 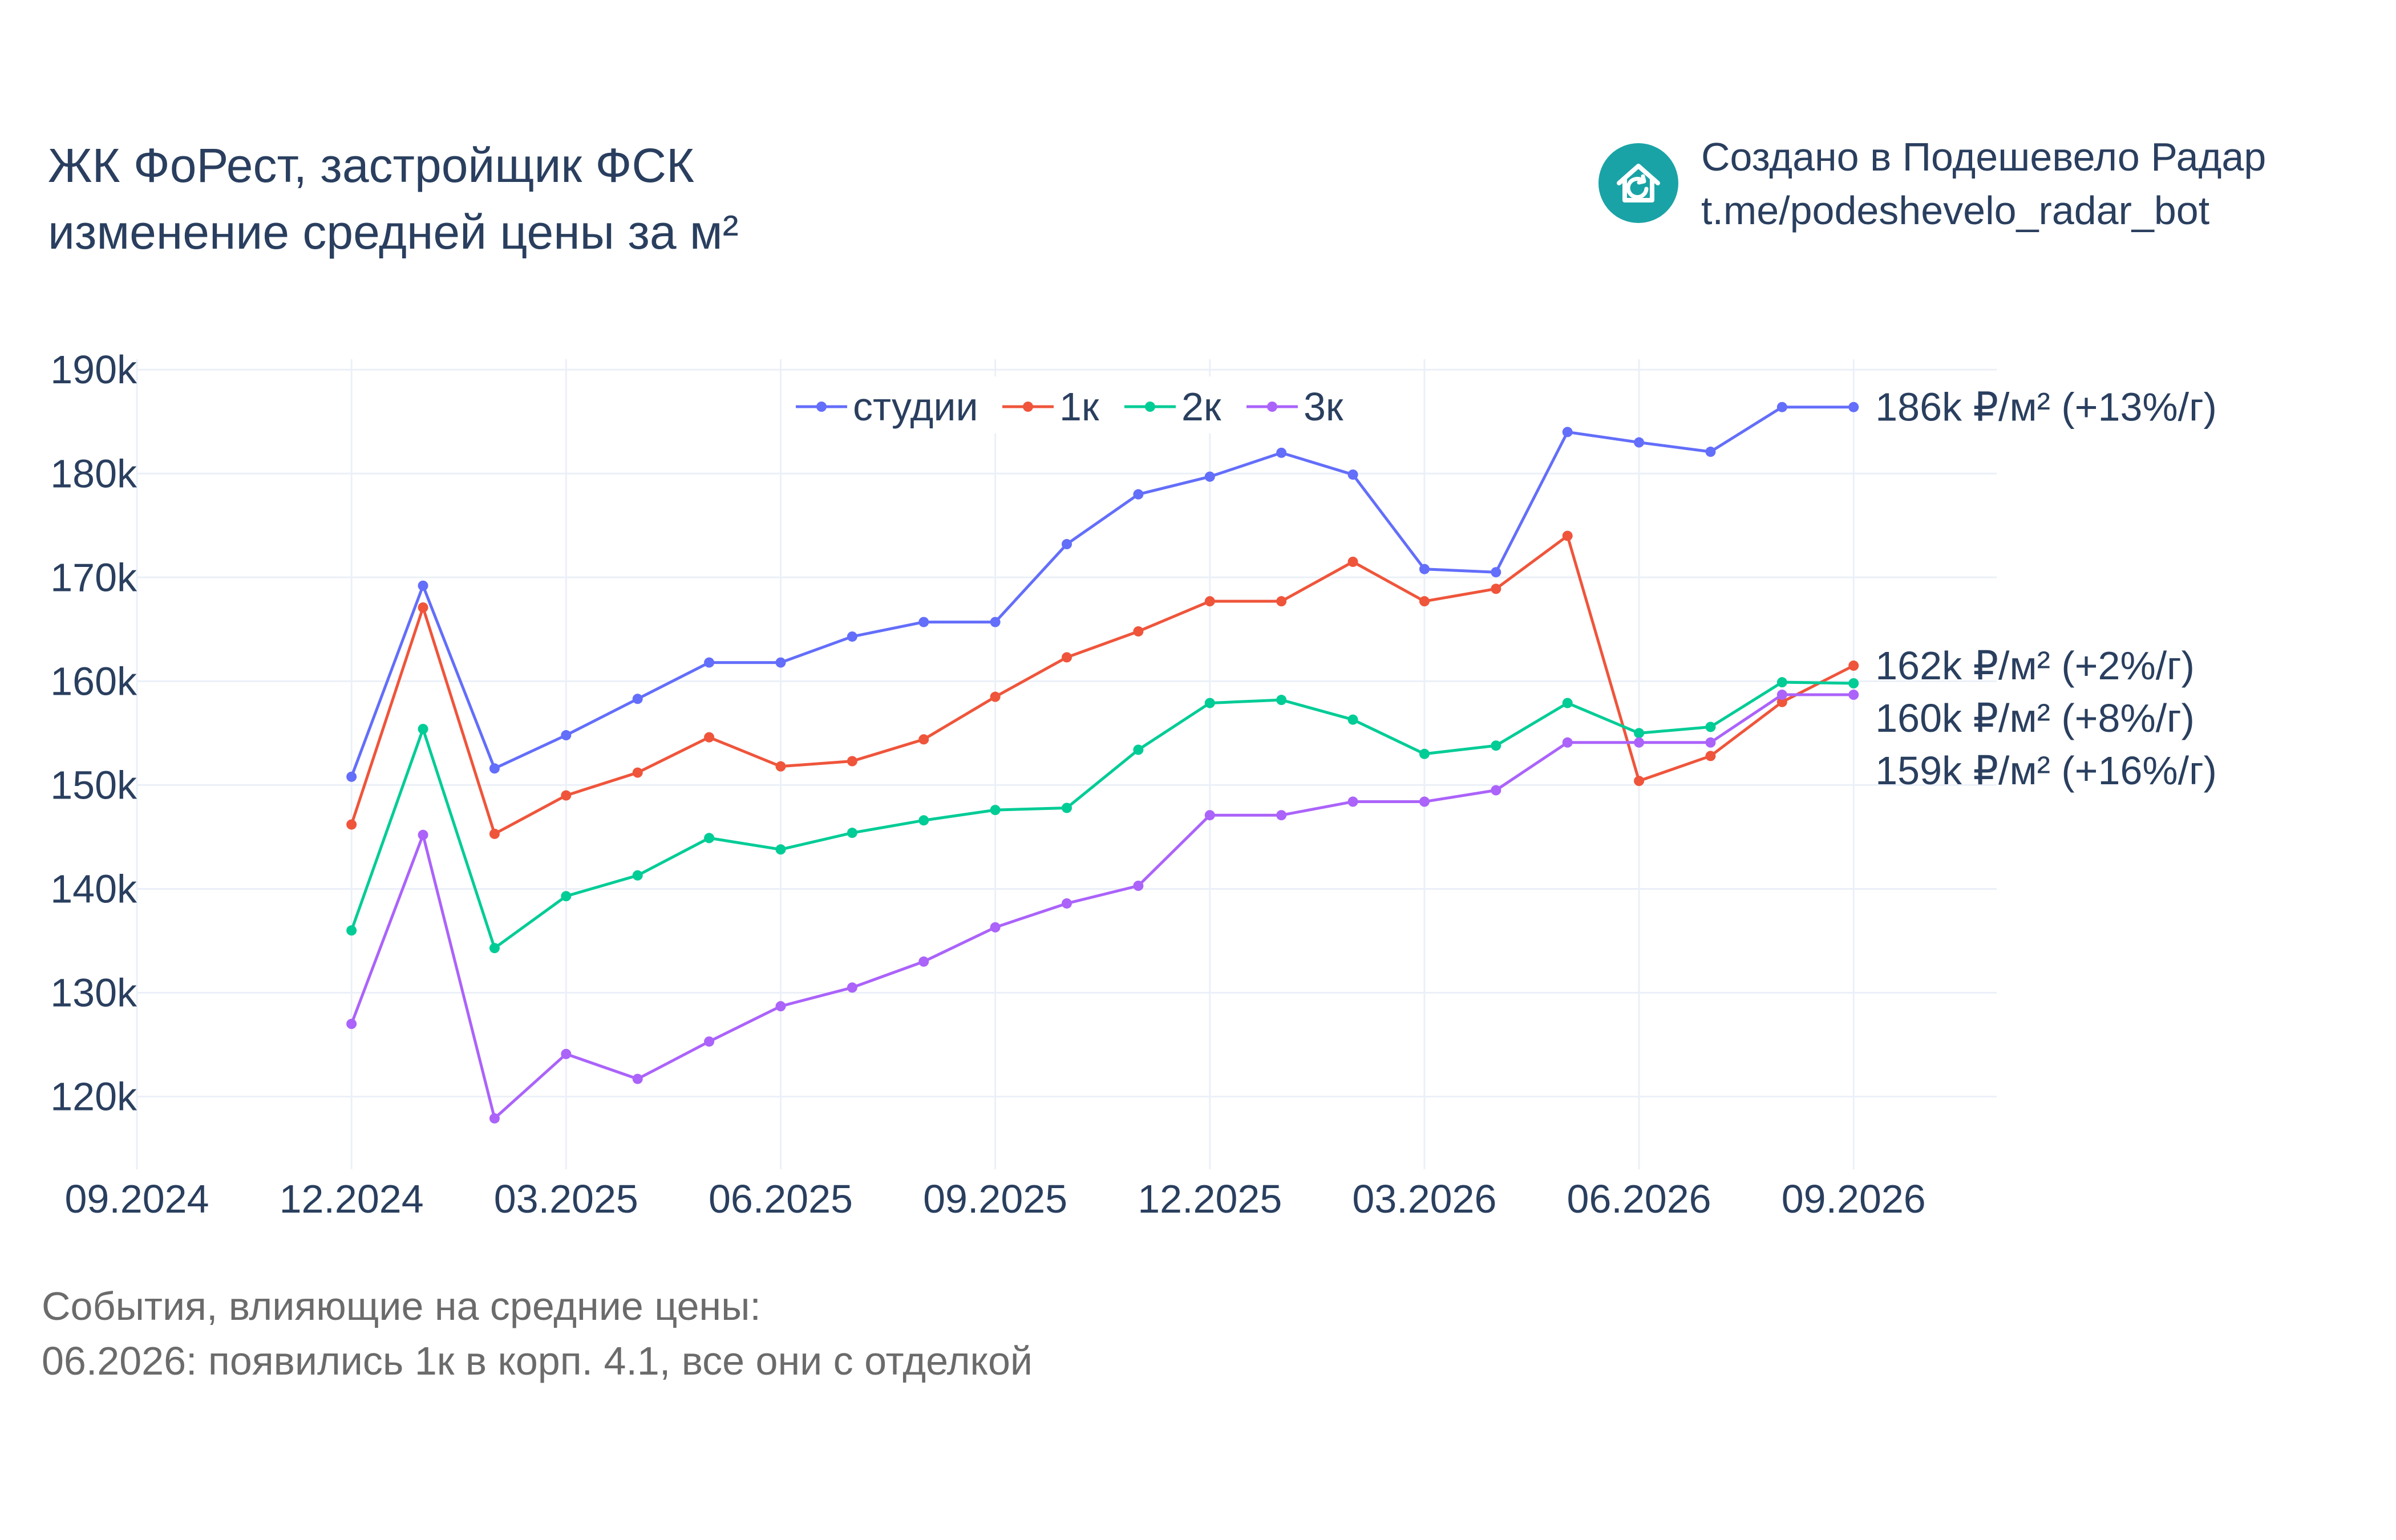 I want to click on end-value-label: 159k ₽/м² (+16%/г), so click(x=2046, y=771).